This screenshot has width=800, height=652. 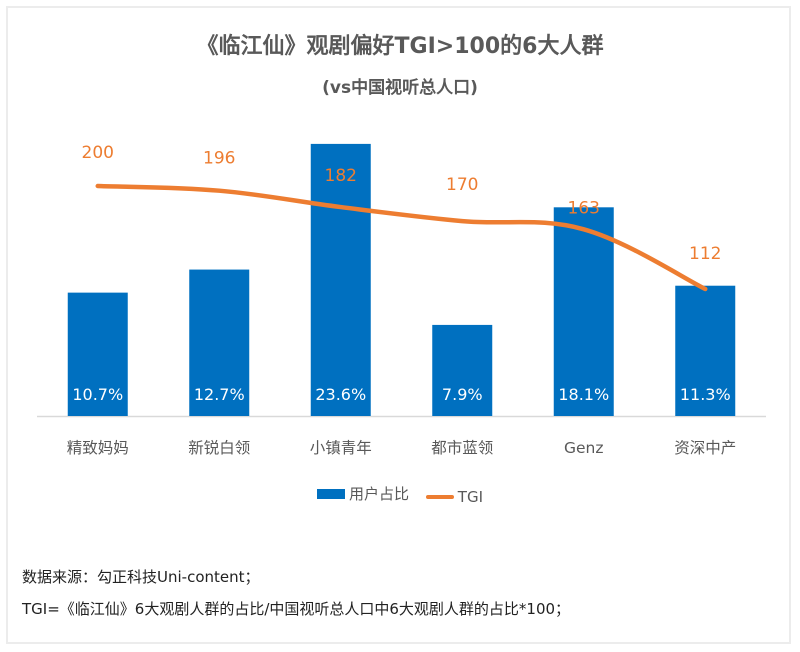 What do you see at coordinates (583, 394) in the screenshot?
I see `bar-value-label: 18.1%` at bounding box center [583, 394].